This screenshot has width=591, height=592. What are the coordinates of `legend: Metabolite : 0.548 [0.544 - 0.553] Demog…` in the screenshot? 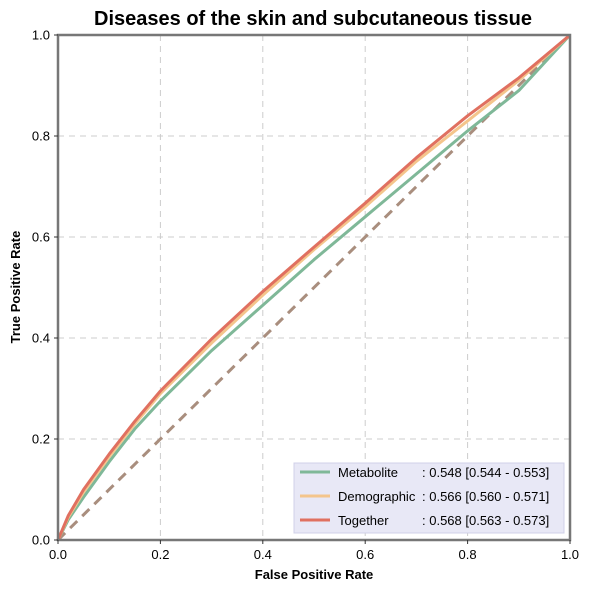 It's located at (429, 498).